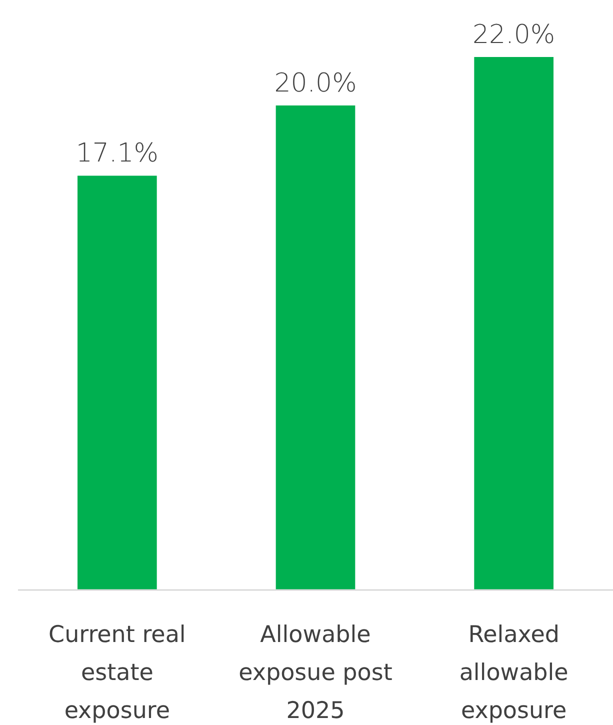  I want to click on data-label: 20.0%, so click(315, 83).